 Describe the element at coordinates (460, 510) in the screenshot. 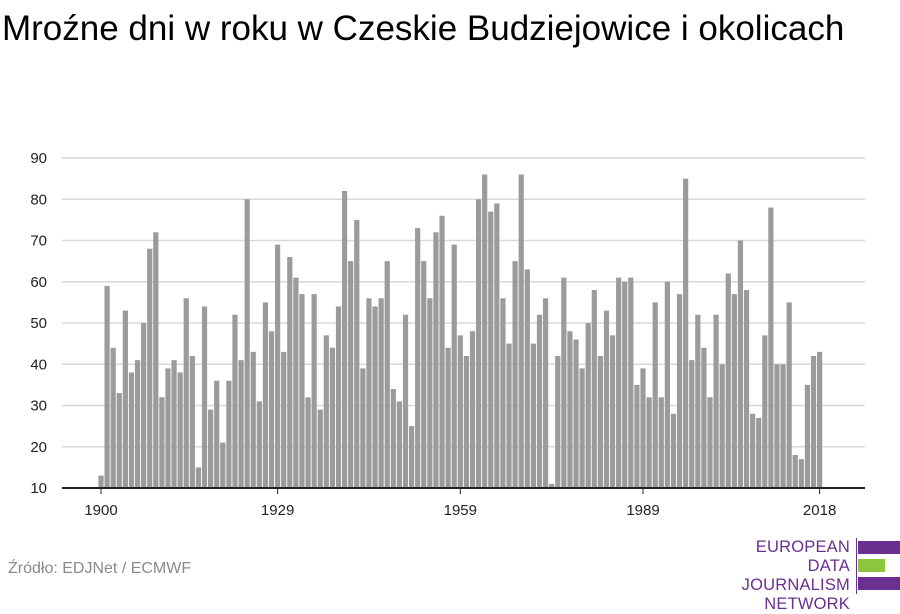

I see `x-tick-label: 1959` at that location.